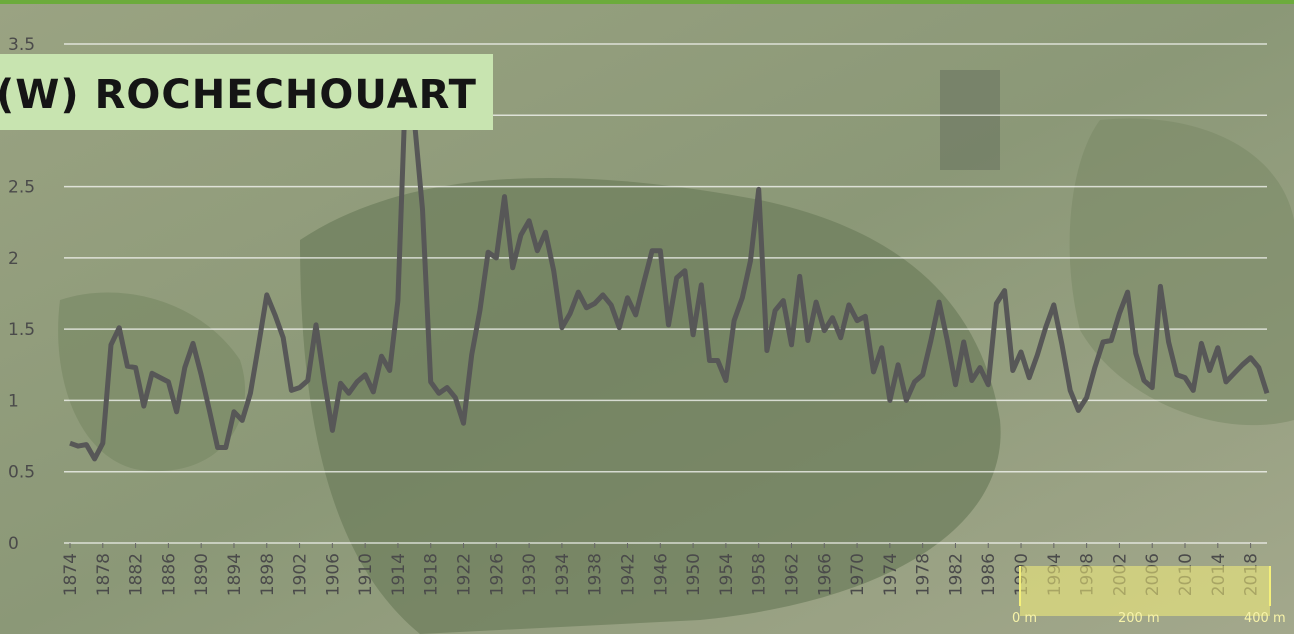  I want to click on x-tick-label: 1934, so click(563, 574).